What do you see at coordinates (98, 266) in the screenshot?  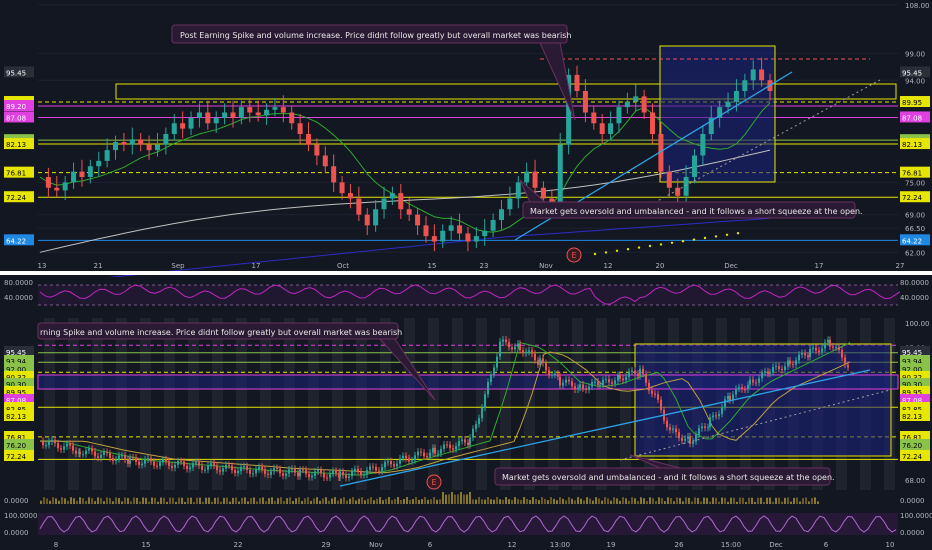 I see `date-tick: 21` at bounding box center [98, 266].